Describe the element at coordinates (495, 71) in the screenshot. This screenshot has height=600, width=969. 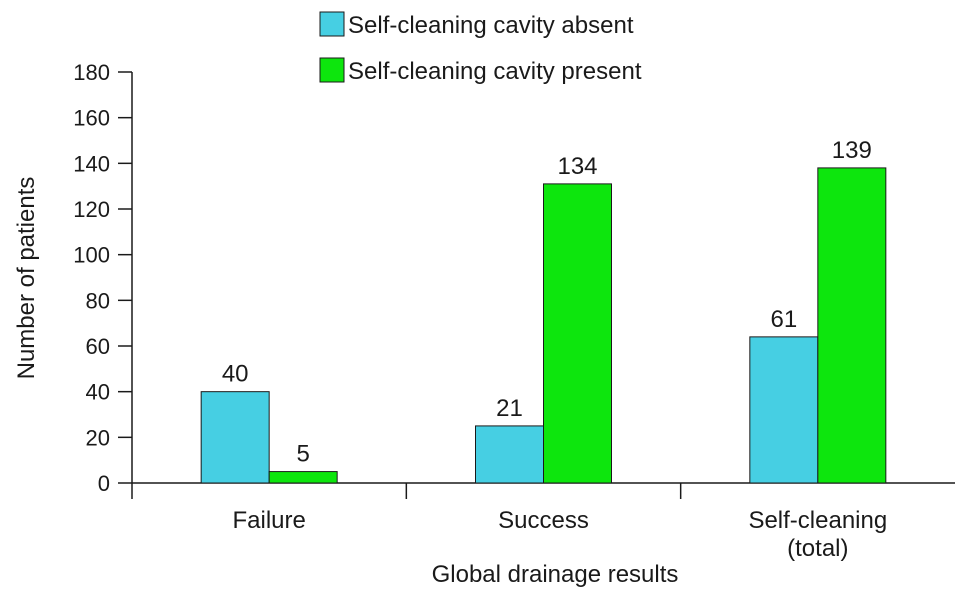
I see `legend-label: Self-cleaning cavity present` at that location.